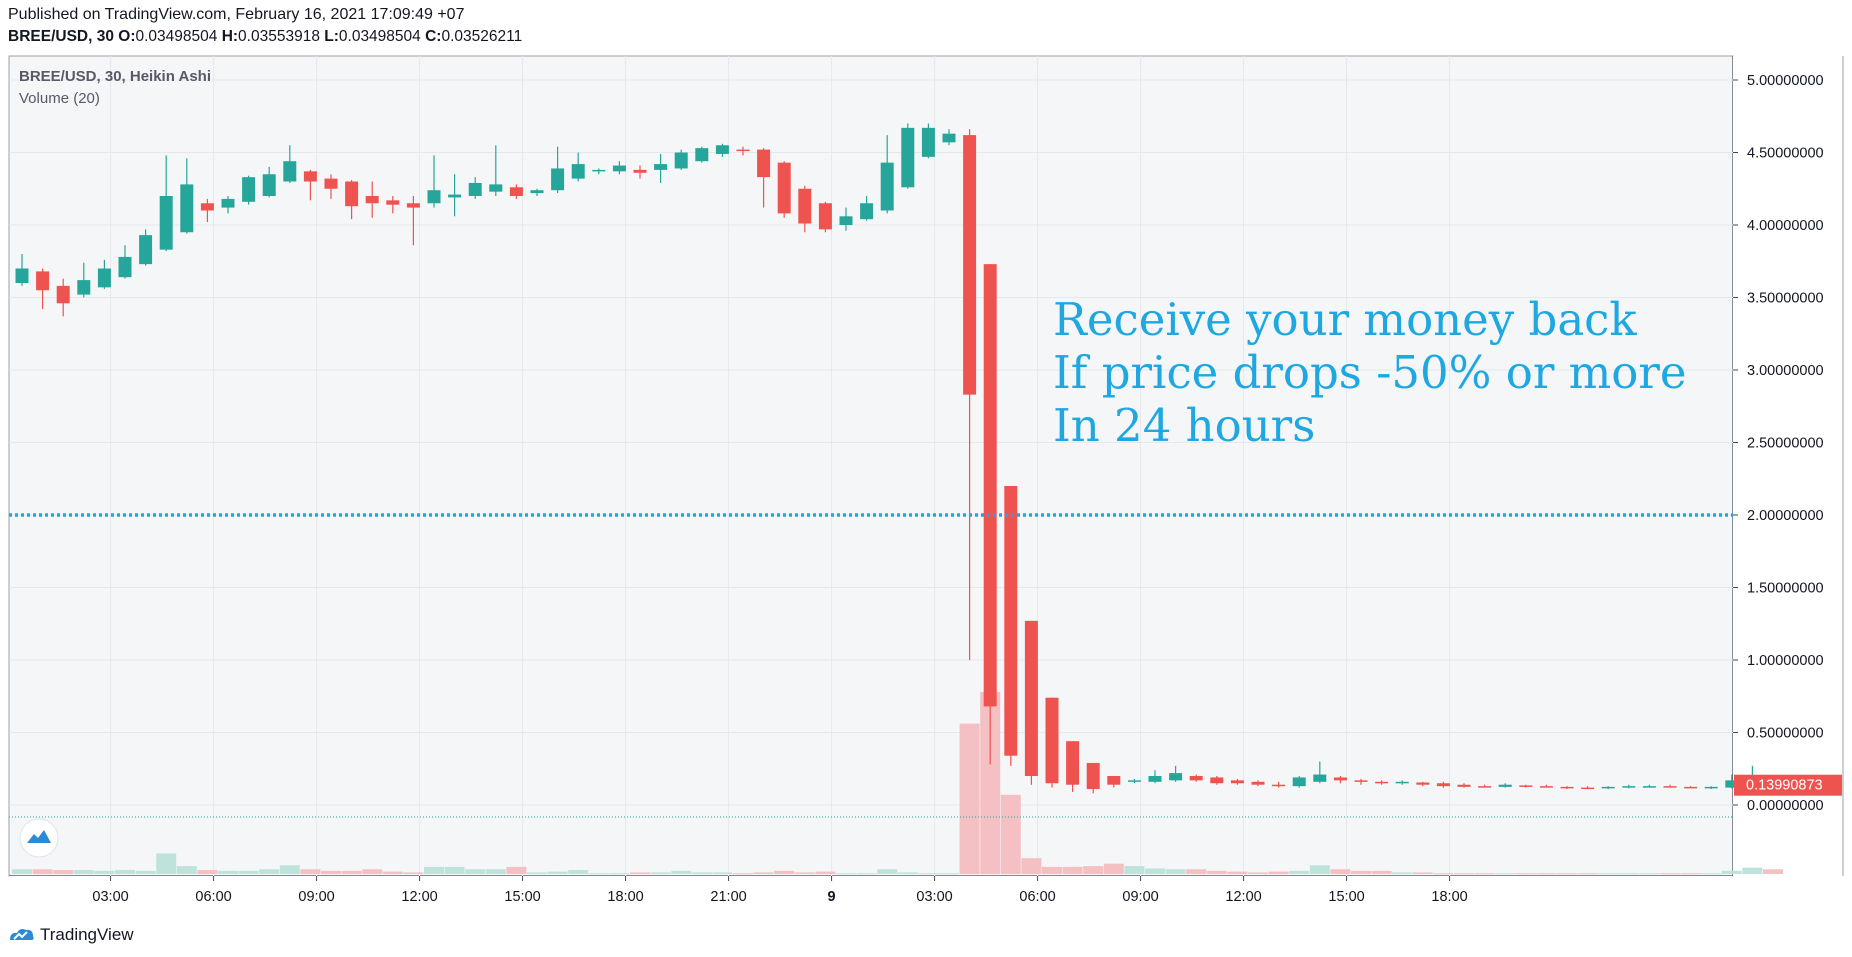 The width and height of the screenshot is (1852, 957). Describe the element at coordinates (1785, 444) in the screenshot. I see `price-tick-label: 2.50000000` at that location.